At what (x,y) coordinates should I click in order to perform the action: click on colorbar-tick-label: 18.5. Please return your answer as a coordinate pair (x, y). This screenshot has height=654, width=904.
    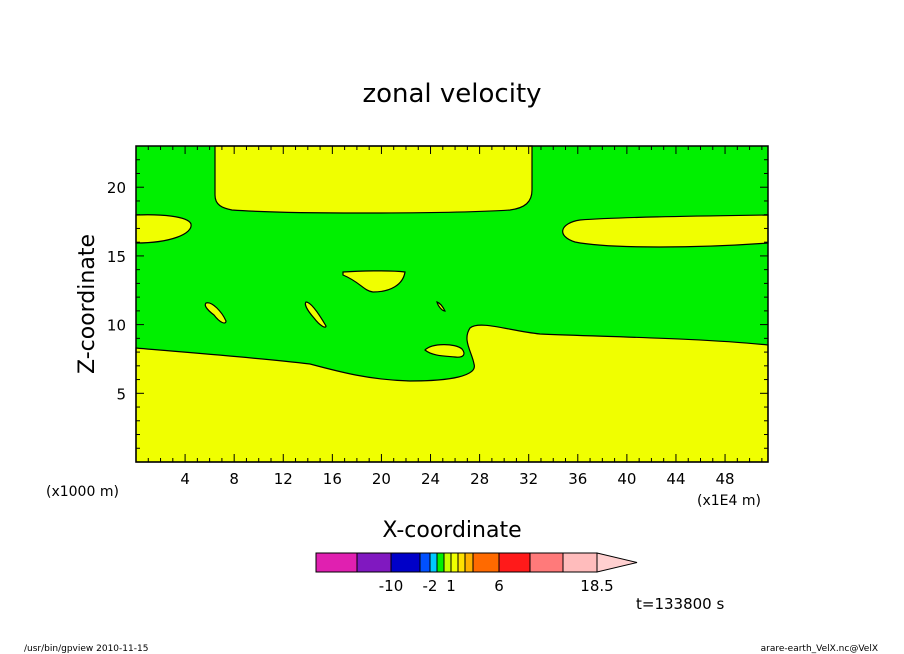
    Looking at the image, I should click on (596, 586).